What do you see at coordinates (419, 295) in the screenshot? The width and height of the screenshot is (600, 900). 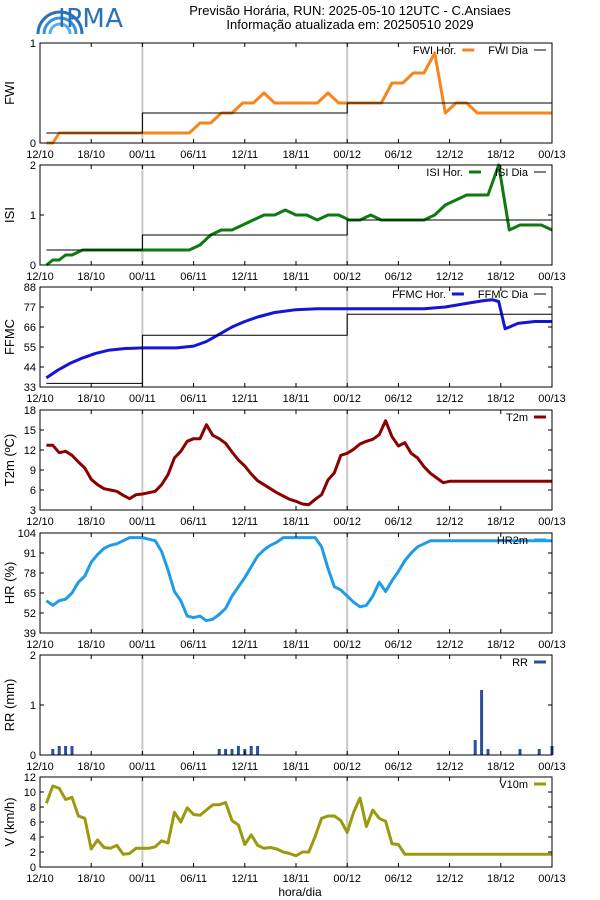 I see `legend-entry: FFMC Hor.` at bounding box center [419, 295].